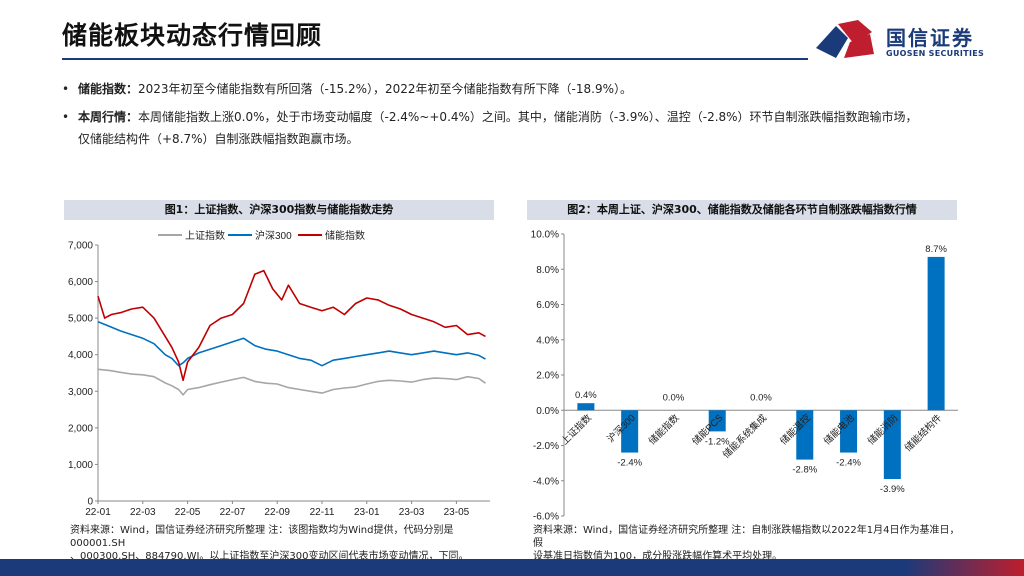 This screenshot has width=1024, height=576. Describe the element at coordinates (936, 333) in the screenshot. I see `bar-储能结构件` at that location.